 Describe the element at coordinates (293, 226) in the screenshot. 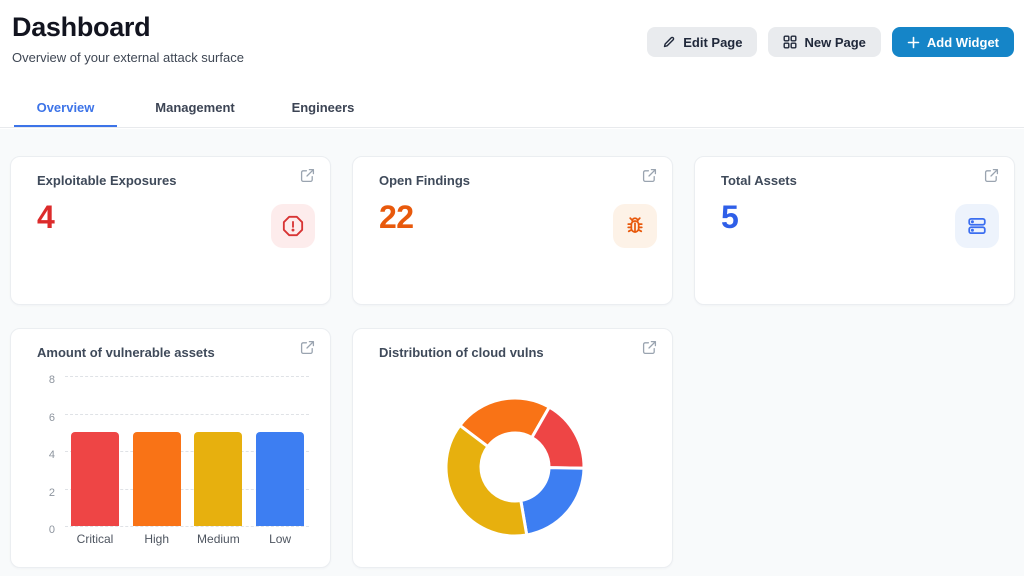

I see `alert-octagon-icon` at that location.